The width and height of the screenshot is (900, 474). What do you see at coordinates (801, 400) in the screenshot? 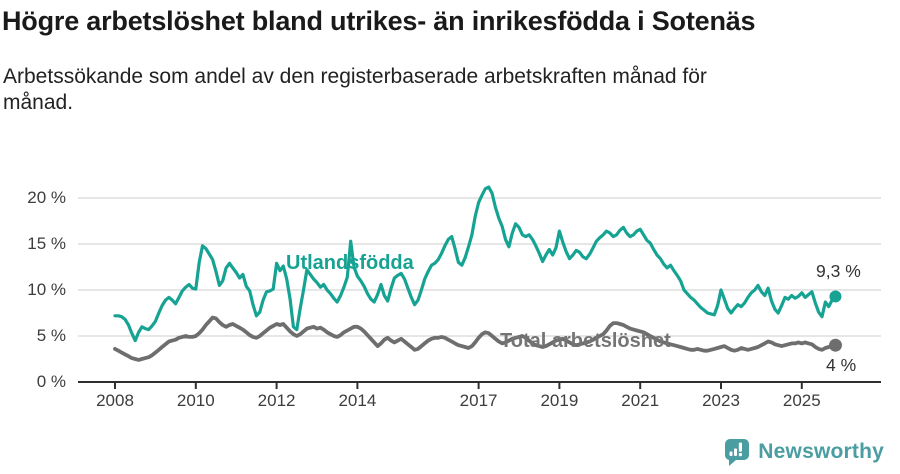
I see `x-axis-label: 2025` at bounding box center [801, 400].